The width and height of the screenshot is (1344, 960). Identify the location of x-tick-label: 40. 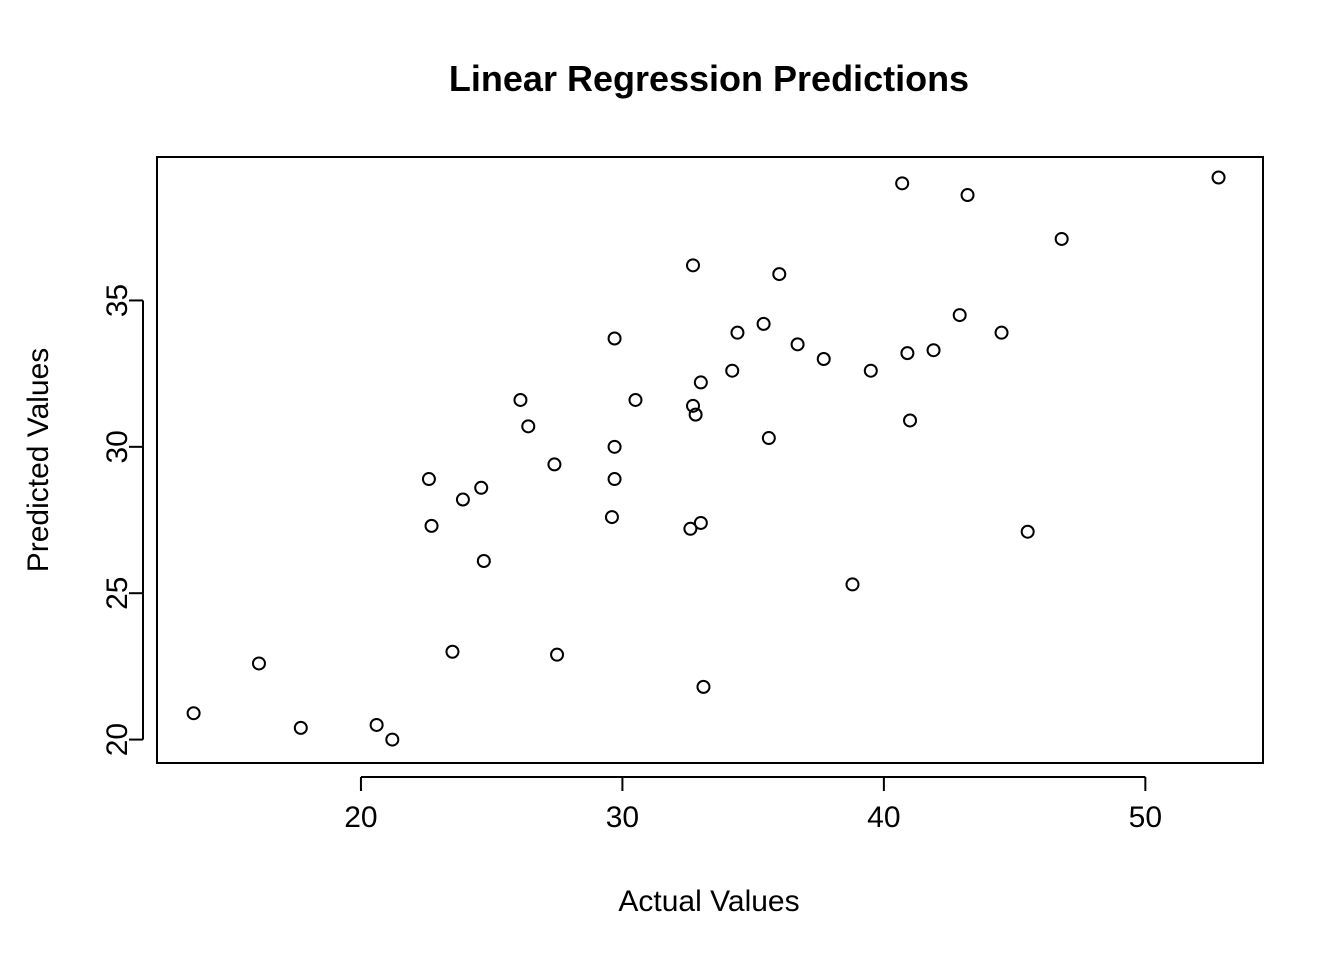
(883, 817).